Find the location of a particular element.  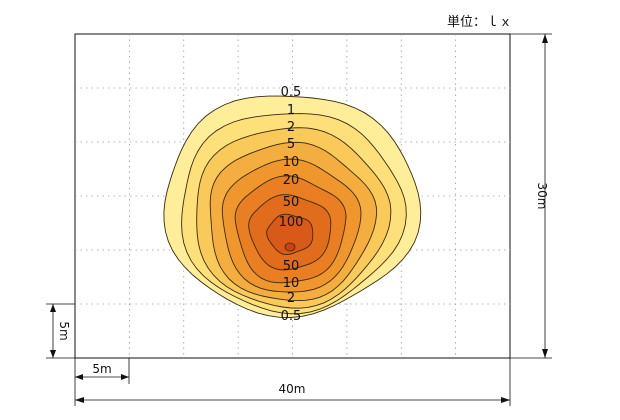

grid-width-label: 5m is located at coordinates (101, 369).